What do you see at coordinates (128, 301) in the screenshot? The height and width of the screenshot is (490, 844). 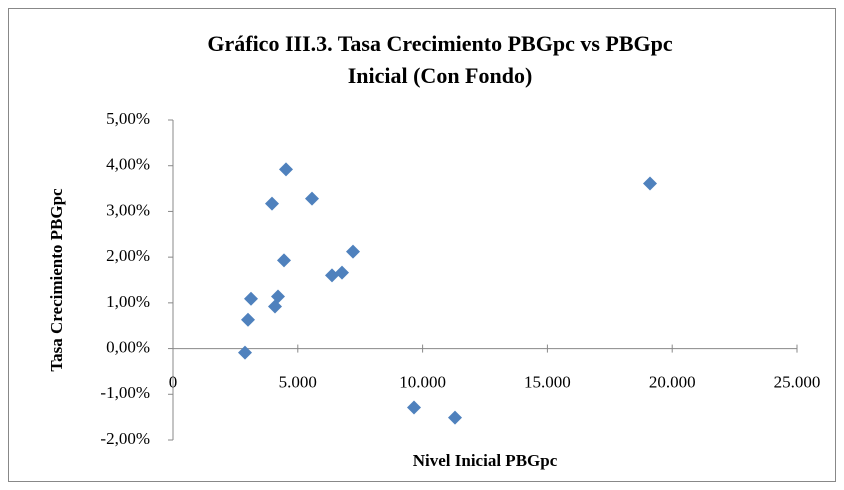 I see `y-tick-label: 1,00%` at bounding box center [128, 301].